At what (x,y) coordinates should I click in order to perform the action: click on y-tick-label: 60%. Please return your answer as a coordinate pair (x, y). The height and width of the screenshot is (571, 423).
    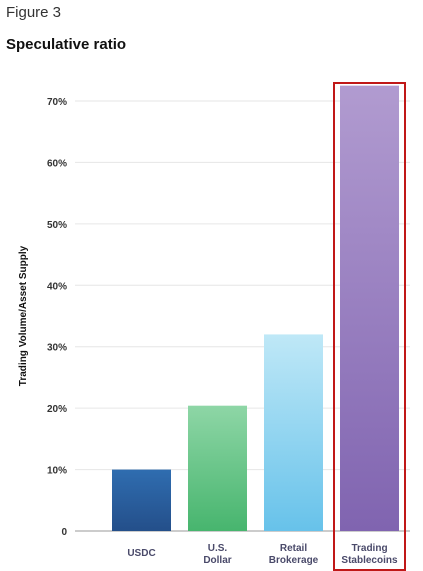
    Looking at the image, I should click on (57, 163).